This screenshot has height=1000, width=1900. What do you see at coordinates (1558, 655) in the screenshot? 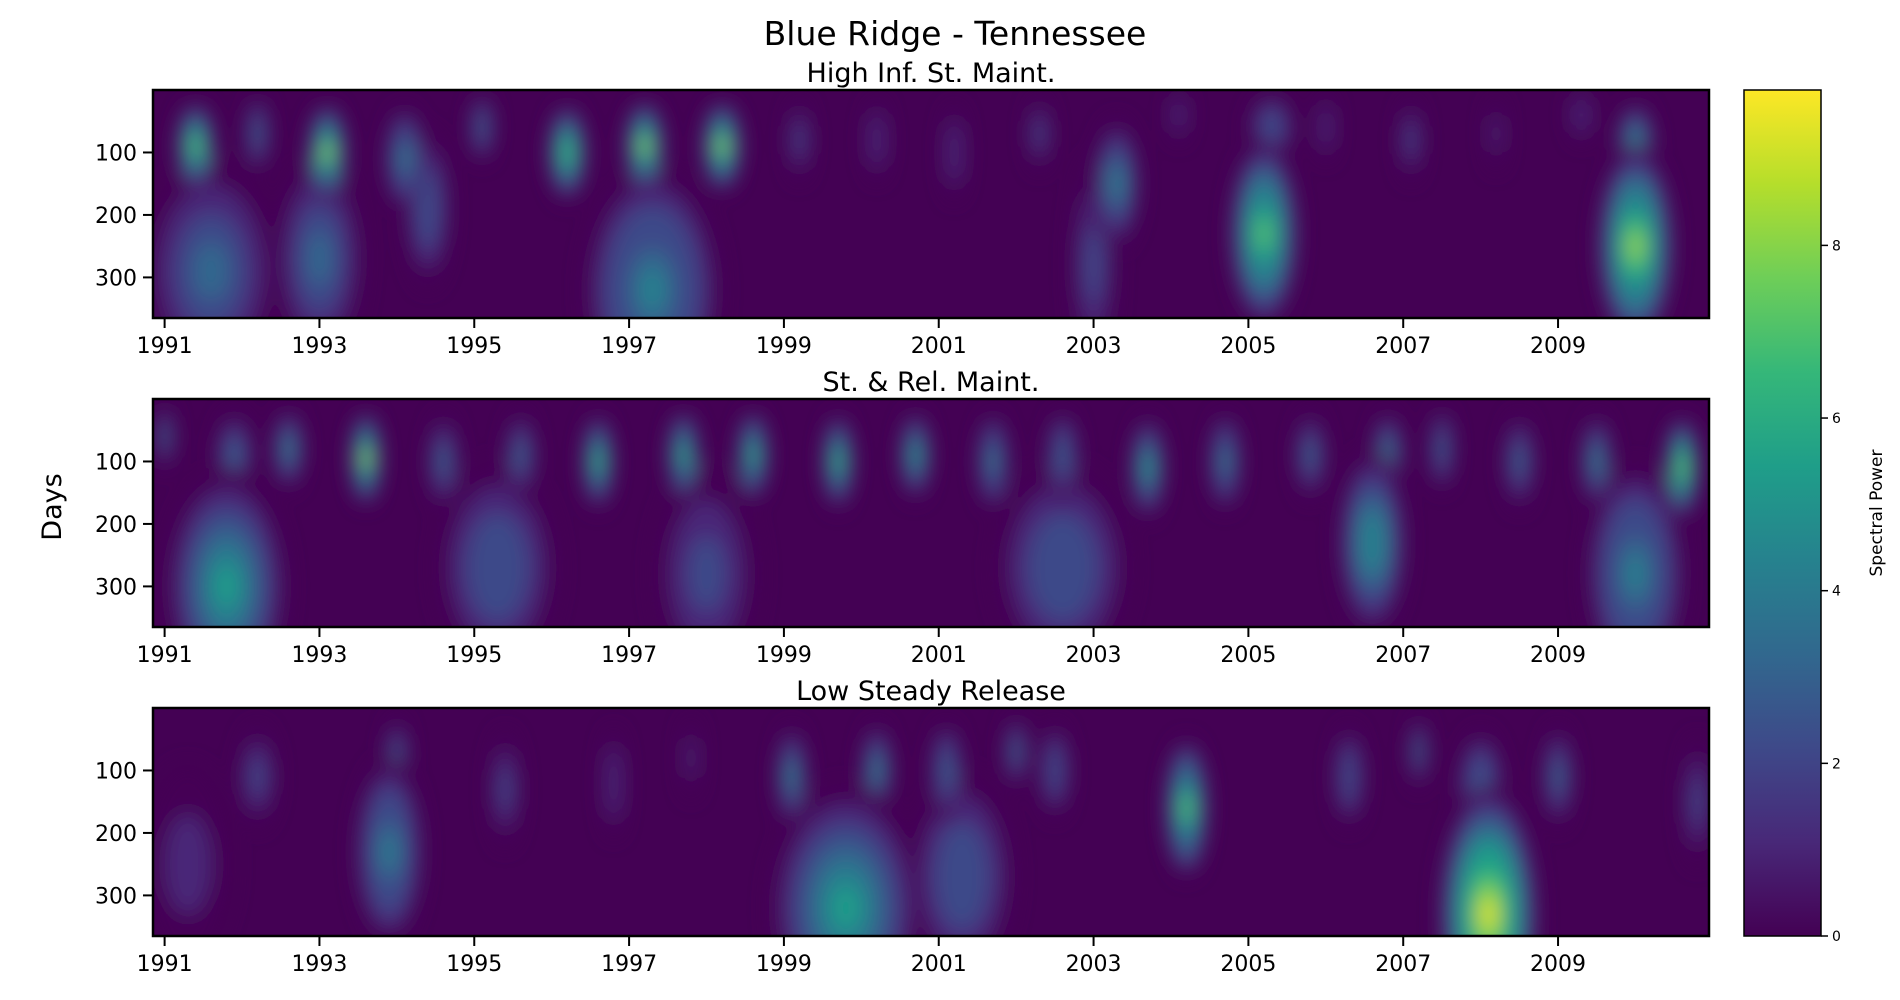
I see `x-tick-label: 2009` at bounding box center [1558, 655].